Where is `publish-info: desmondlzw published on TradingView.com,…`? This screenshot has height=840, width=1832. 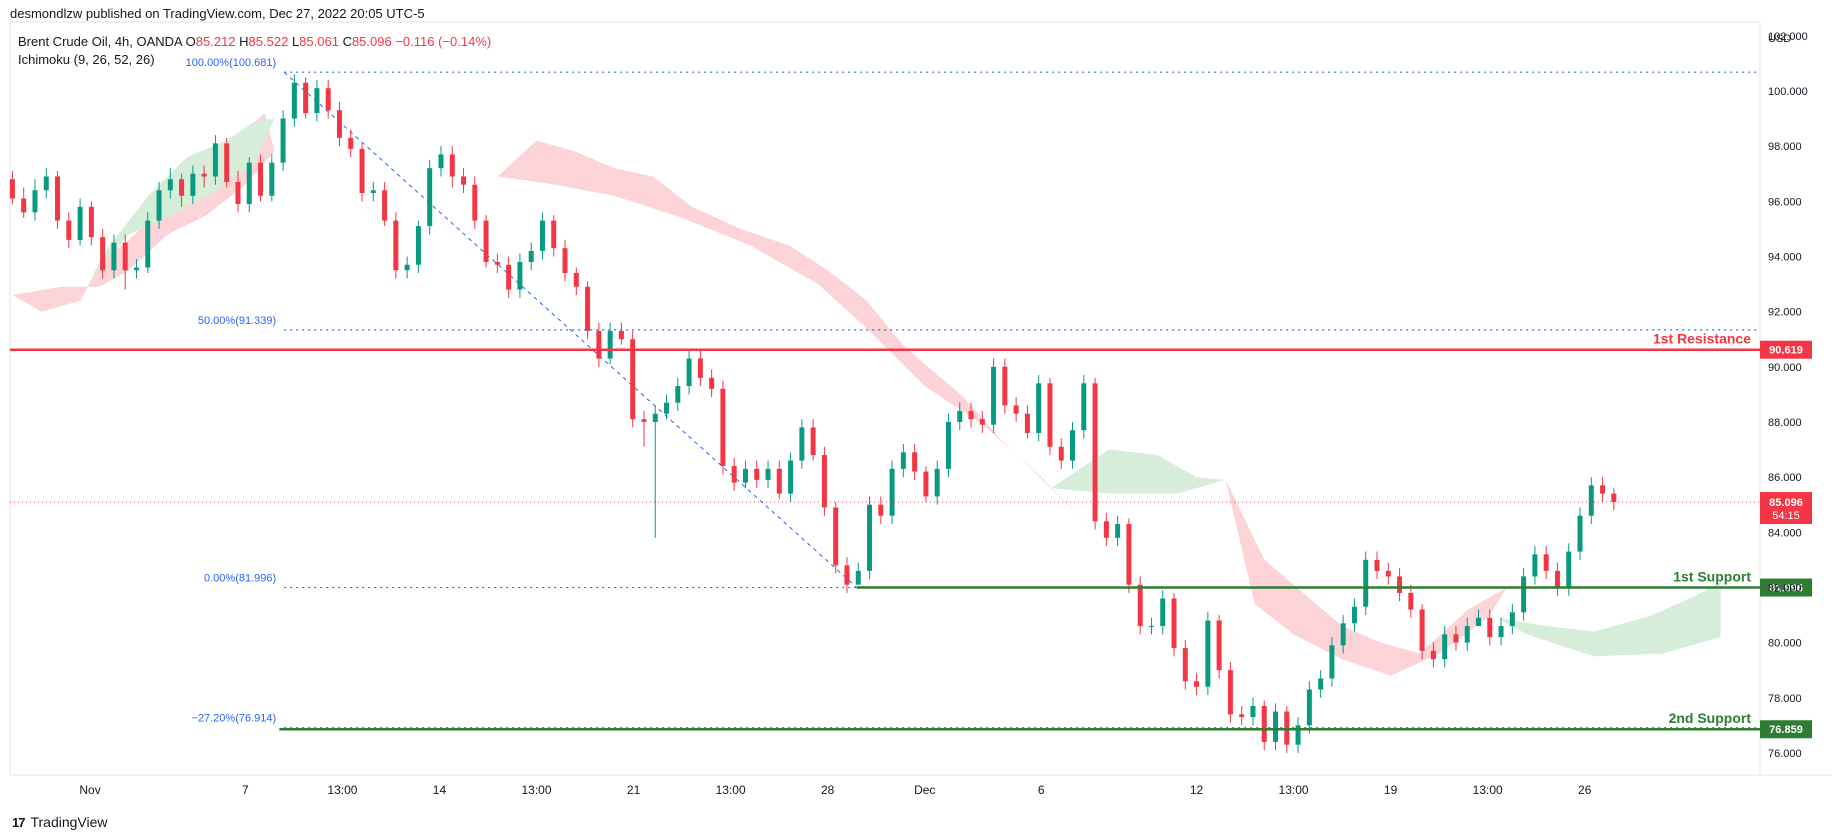 publish-info: desmondlzw published on TradingView.com,… is located at coordinates (217, 13).